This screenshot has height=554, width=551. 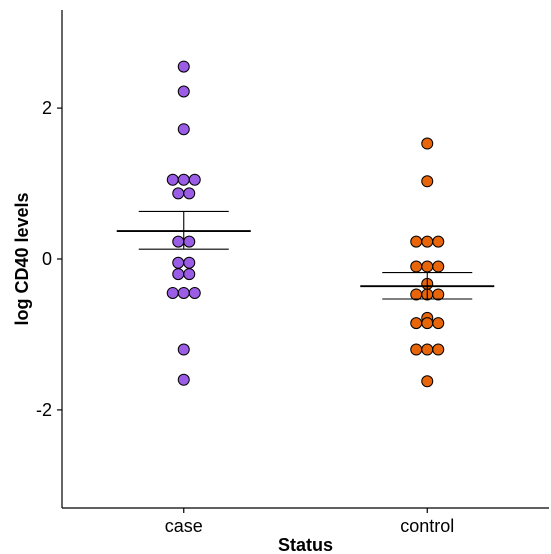 What do you see at coordinates (183, 223) in the screenshot?
I see `series-case` at bounding box center [183, 223].